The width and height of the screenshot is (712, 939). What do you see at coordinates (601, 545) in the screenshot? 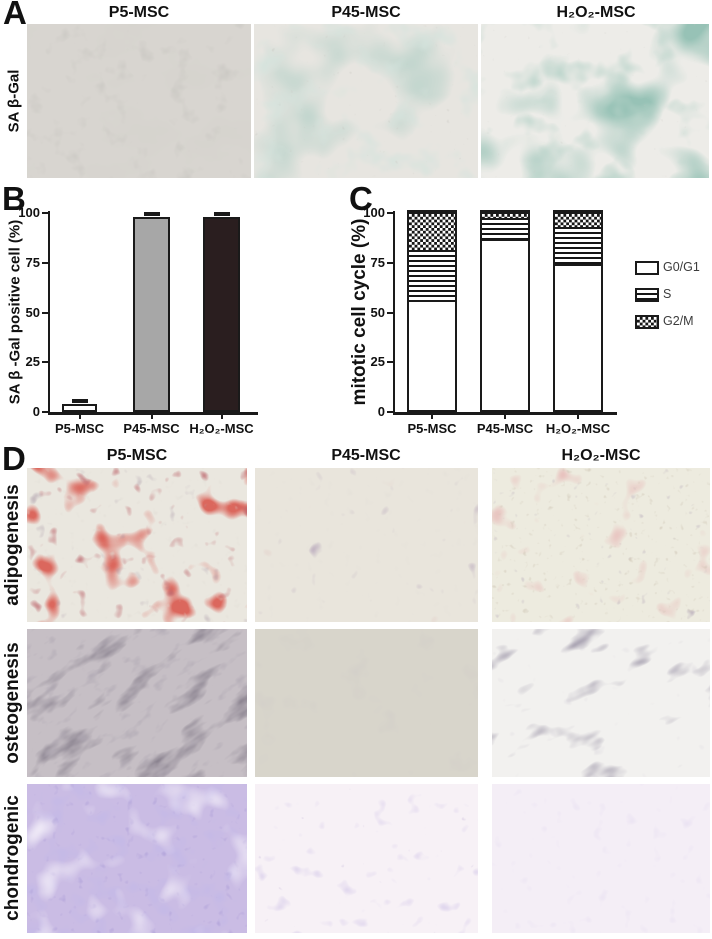
I see `micrograph-adipogenesis-h2o2` at bounding box center [601, 545].